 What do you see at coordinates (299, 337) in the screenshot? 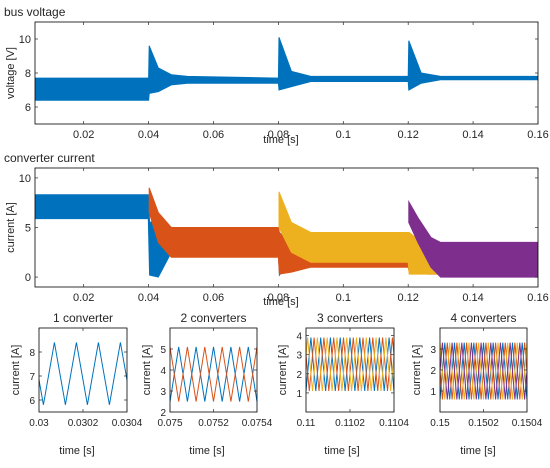
I see `z3-ytick-label: 4` at bounding box center [299, 337].